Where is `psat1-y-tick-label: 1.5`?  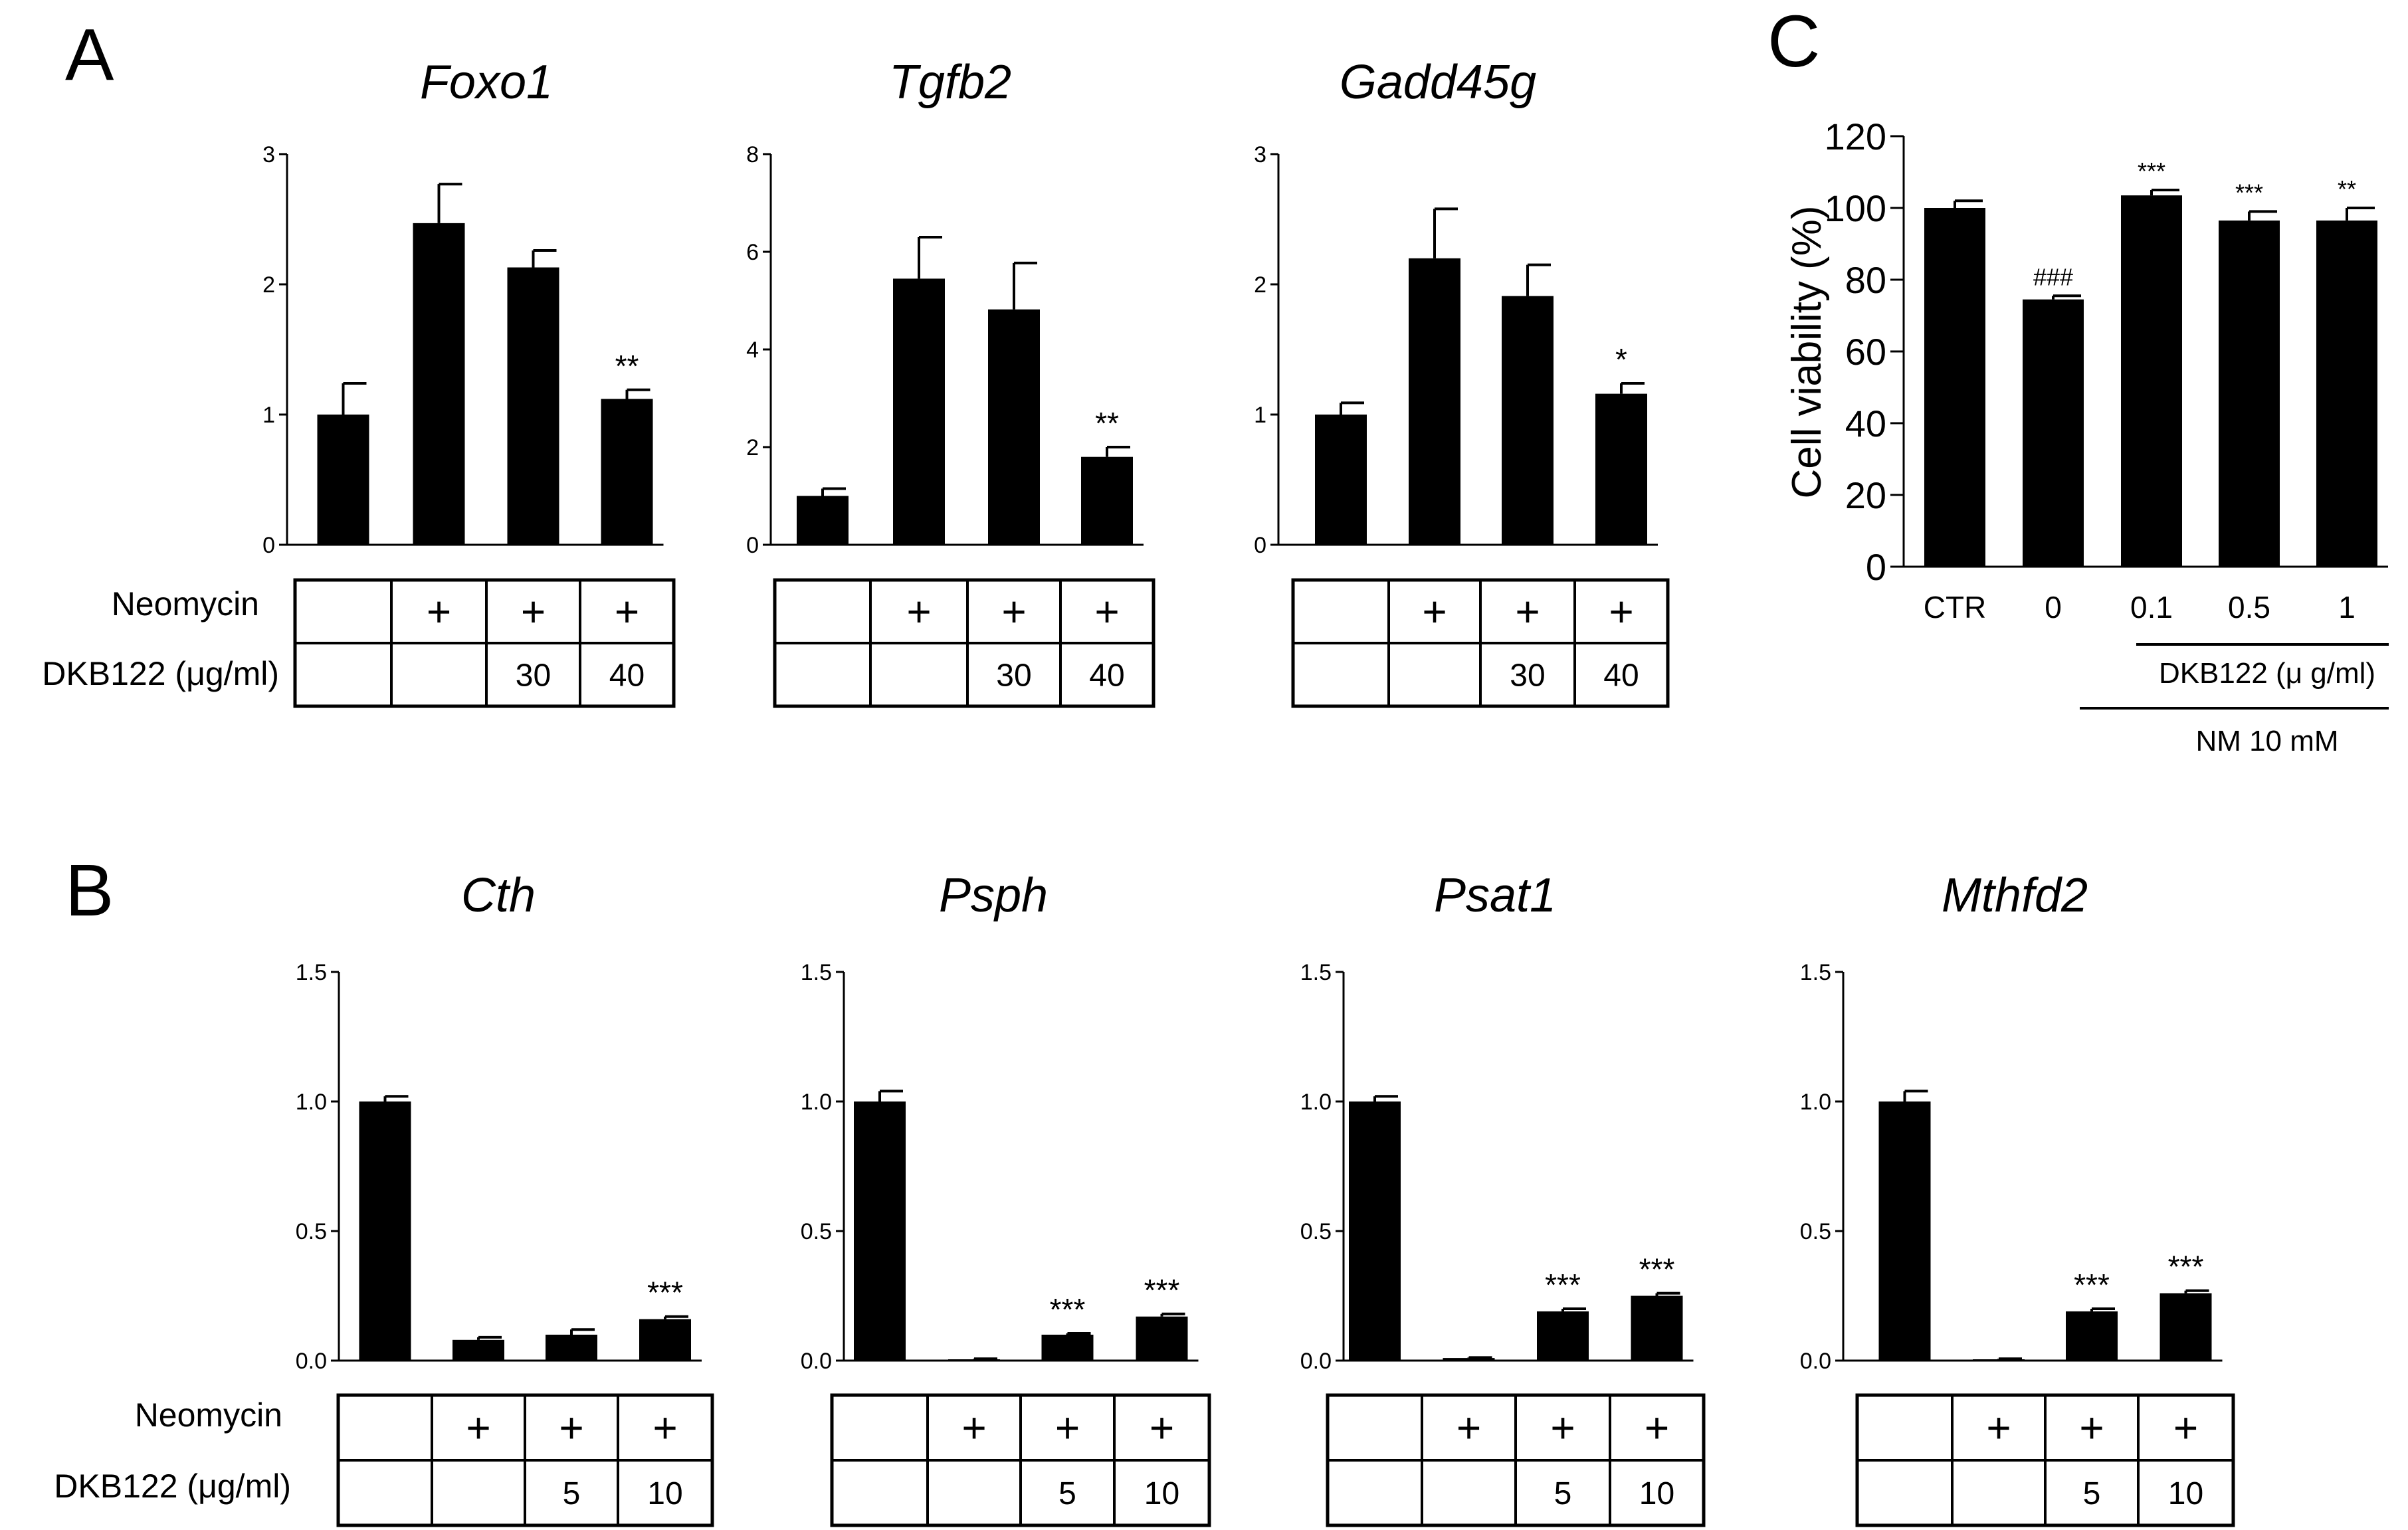 psat1-y-tick-label: 1.5 is located at coordinates (1316, 973).